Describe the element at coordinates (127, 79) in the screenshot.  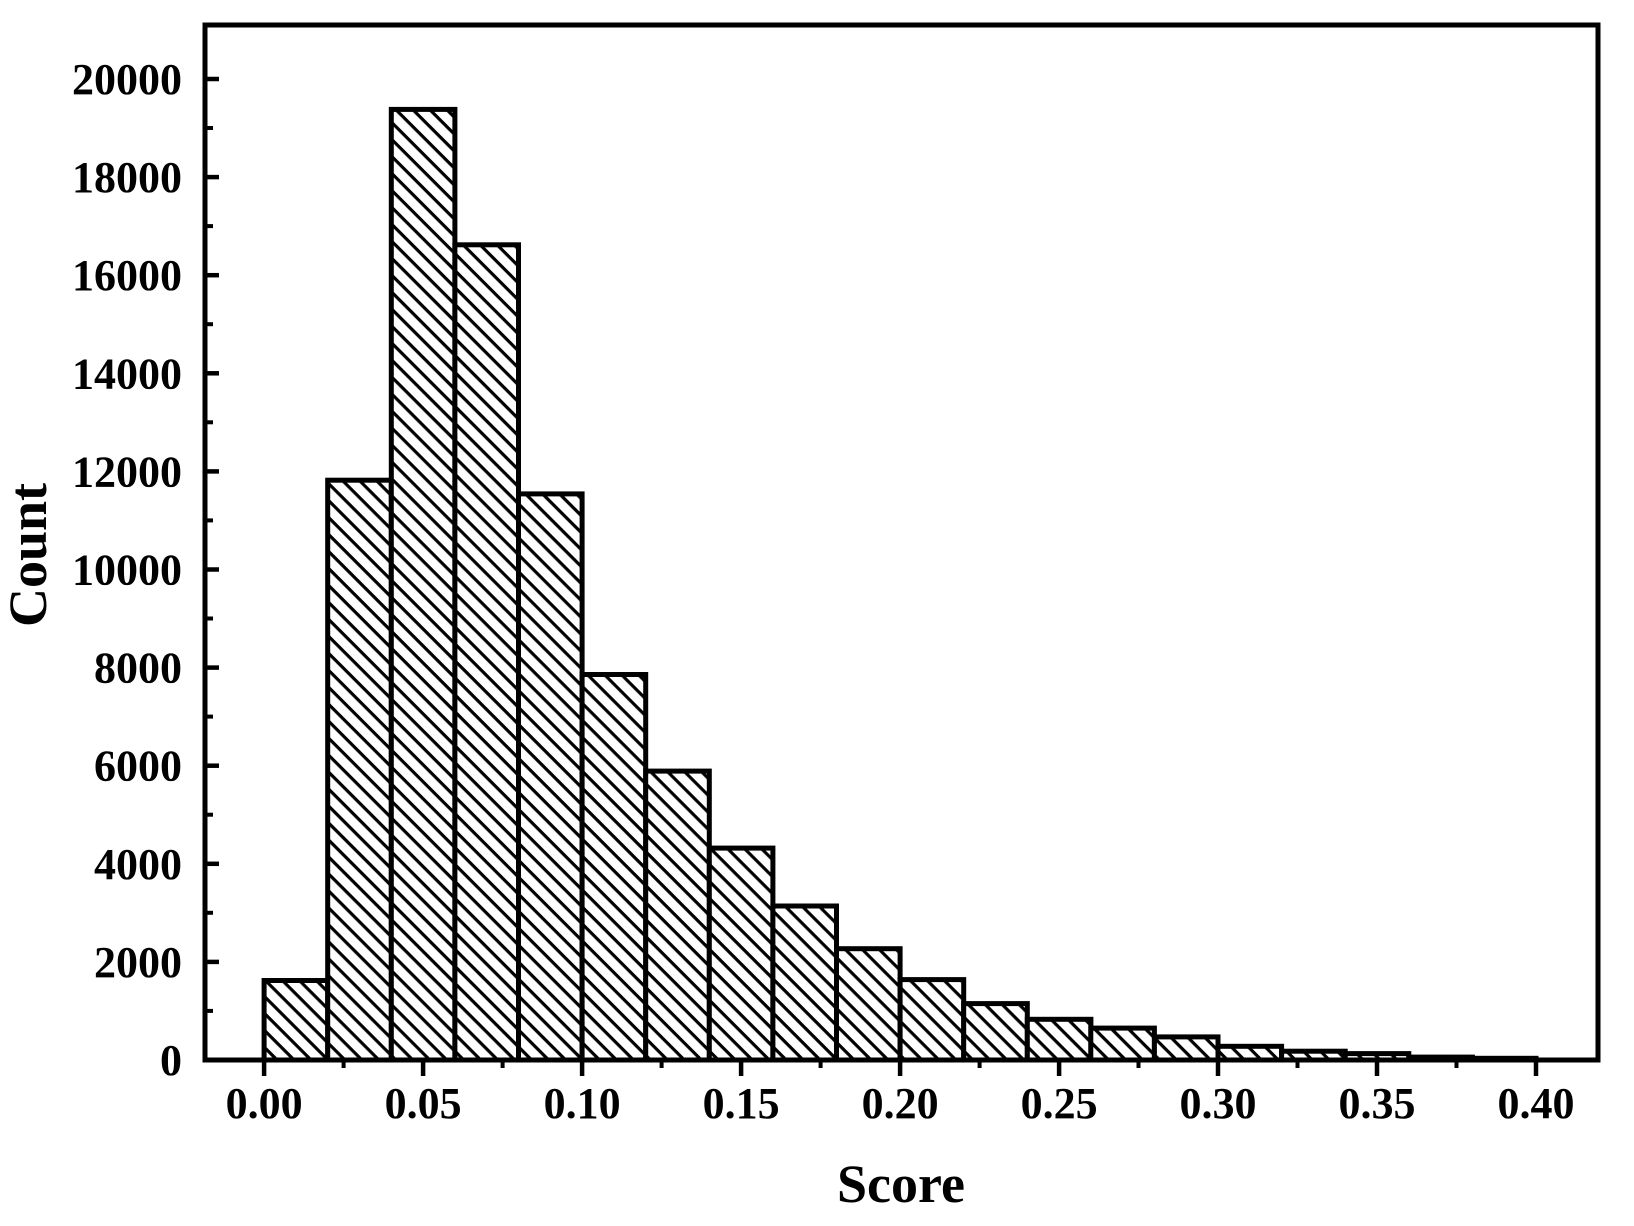
I see `y-tick-label: 20000` at that location.